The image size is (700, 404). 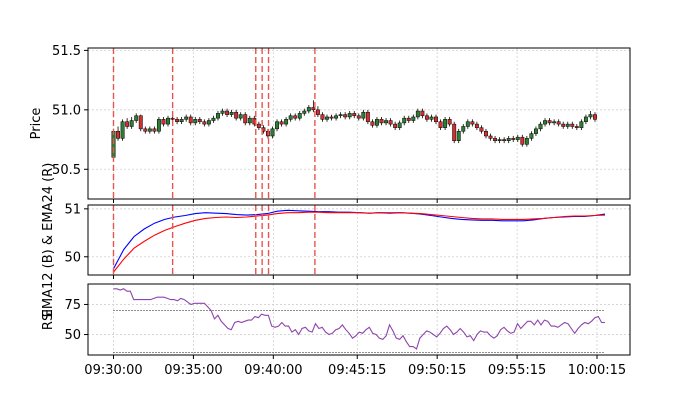 I want to click on rsi-ytick-label-0: 50, so click(x=72, y=335).